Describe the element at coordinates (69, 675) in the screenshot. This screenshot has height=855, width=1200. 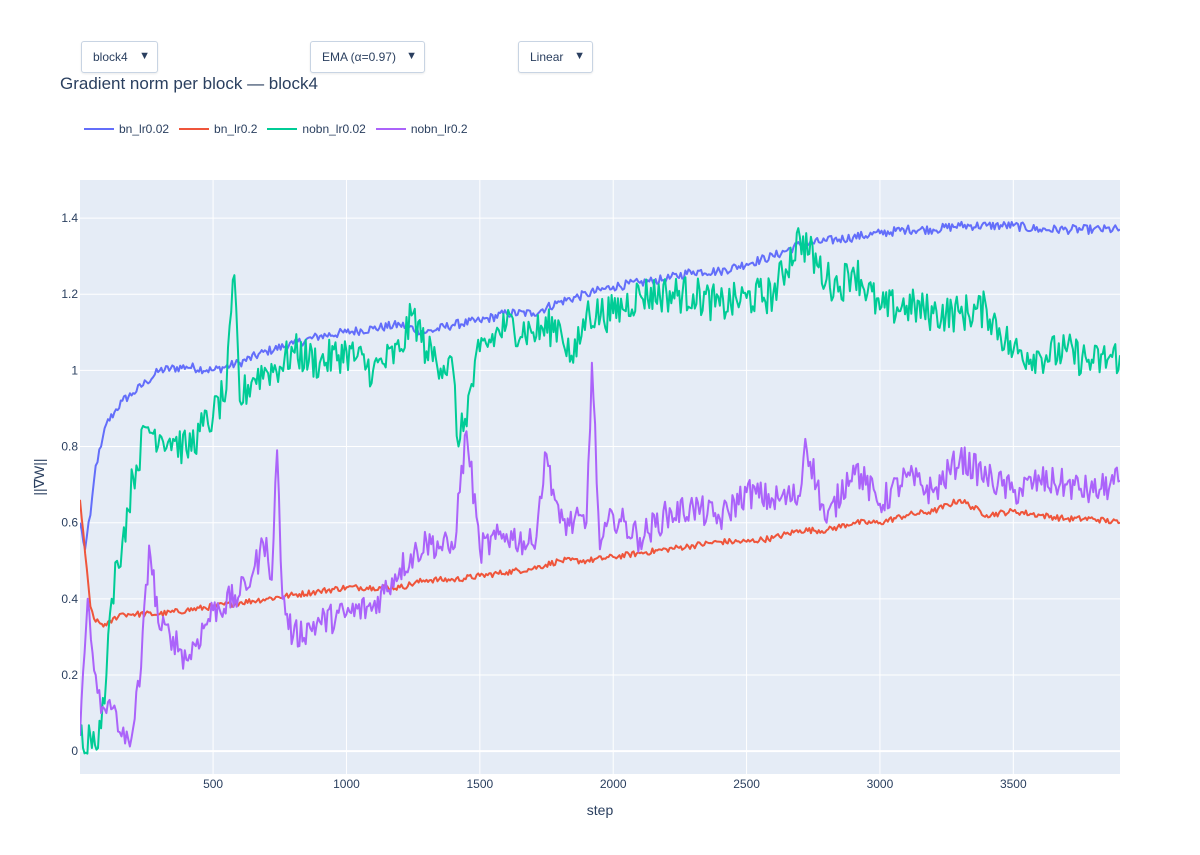
I see `y-tick-label: 0.2` at that location.